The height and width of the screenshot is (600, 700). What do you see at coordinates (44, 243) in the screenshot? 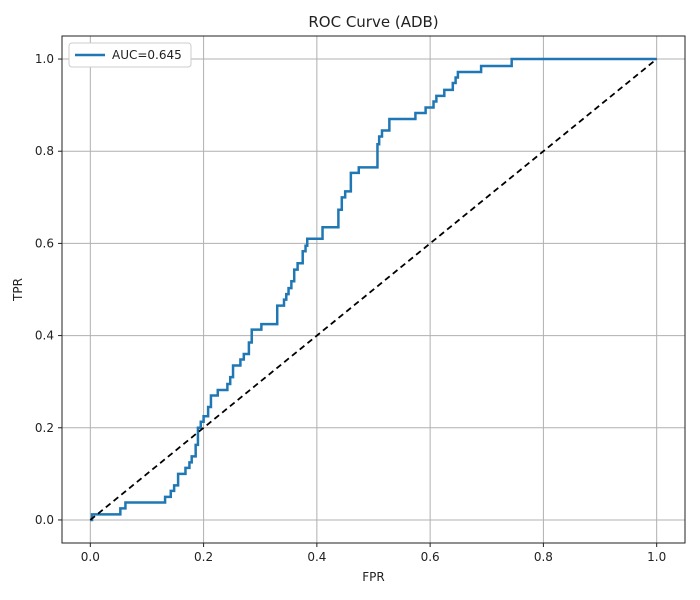
I see `y-tick-label-3: 0.6` at bounding box center [44, 243].